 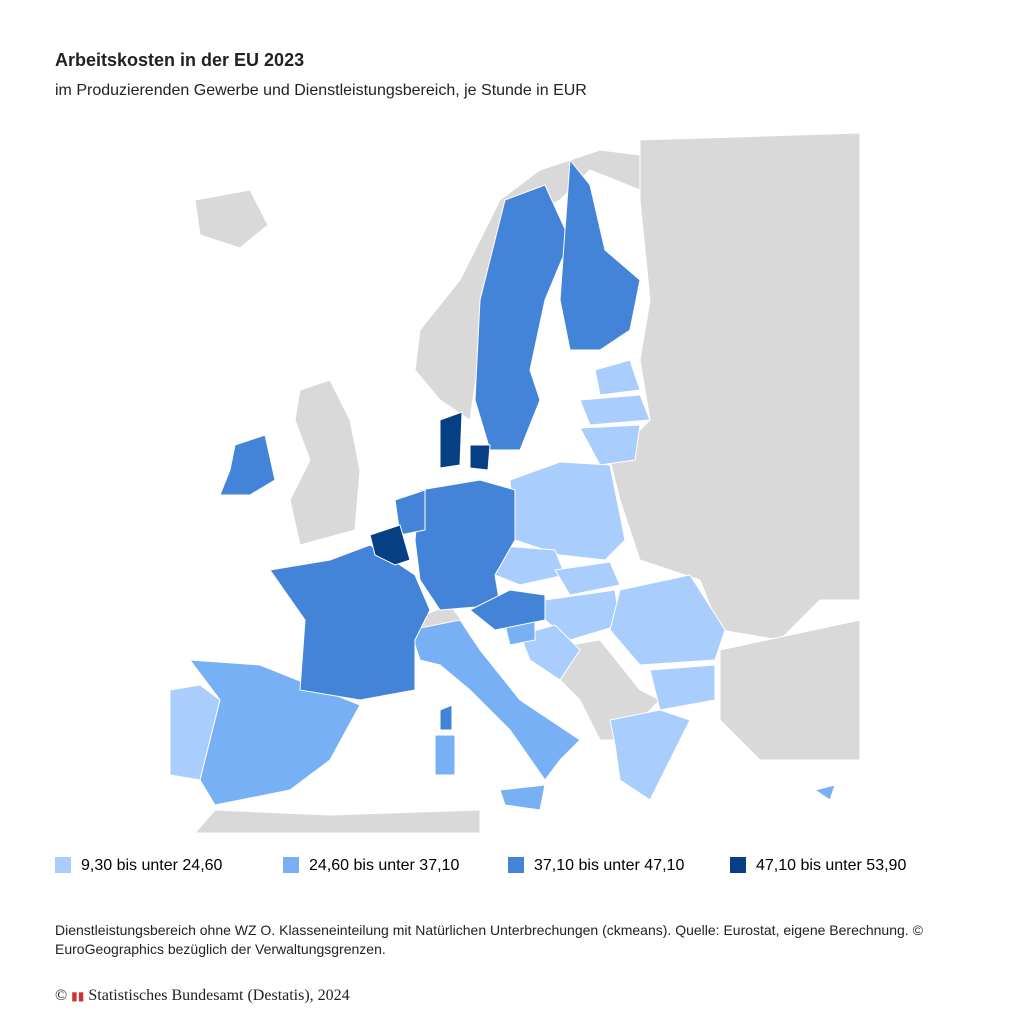 I want to click on logo: ▮▮, so click(x=78, y=996).